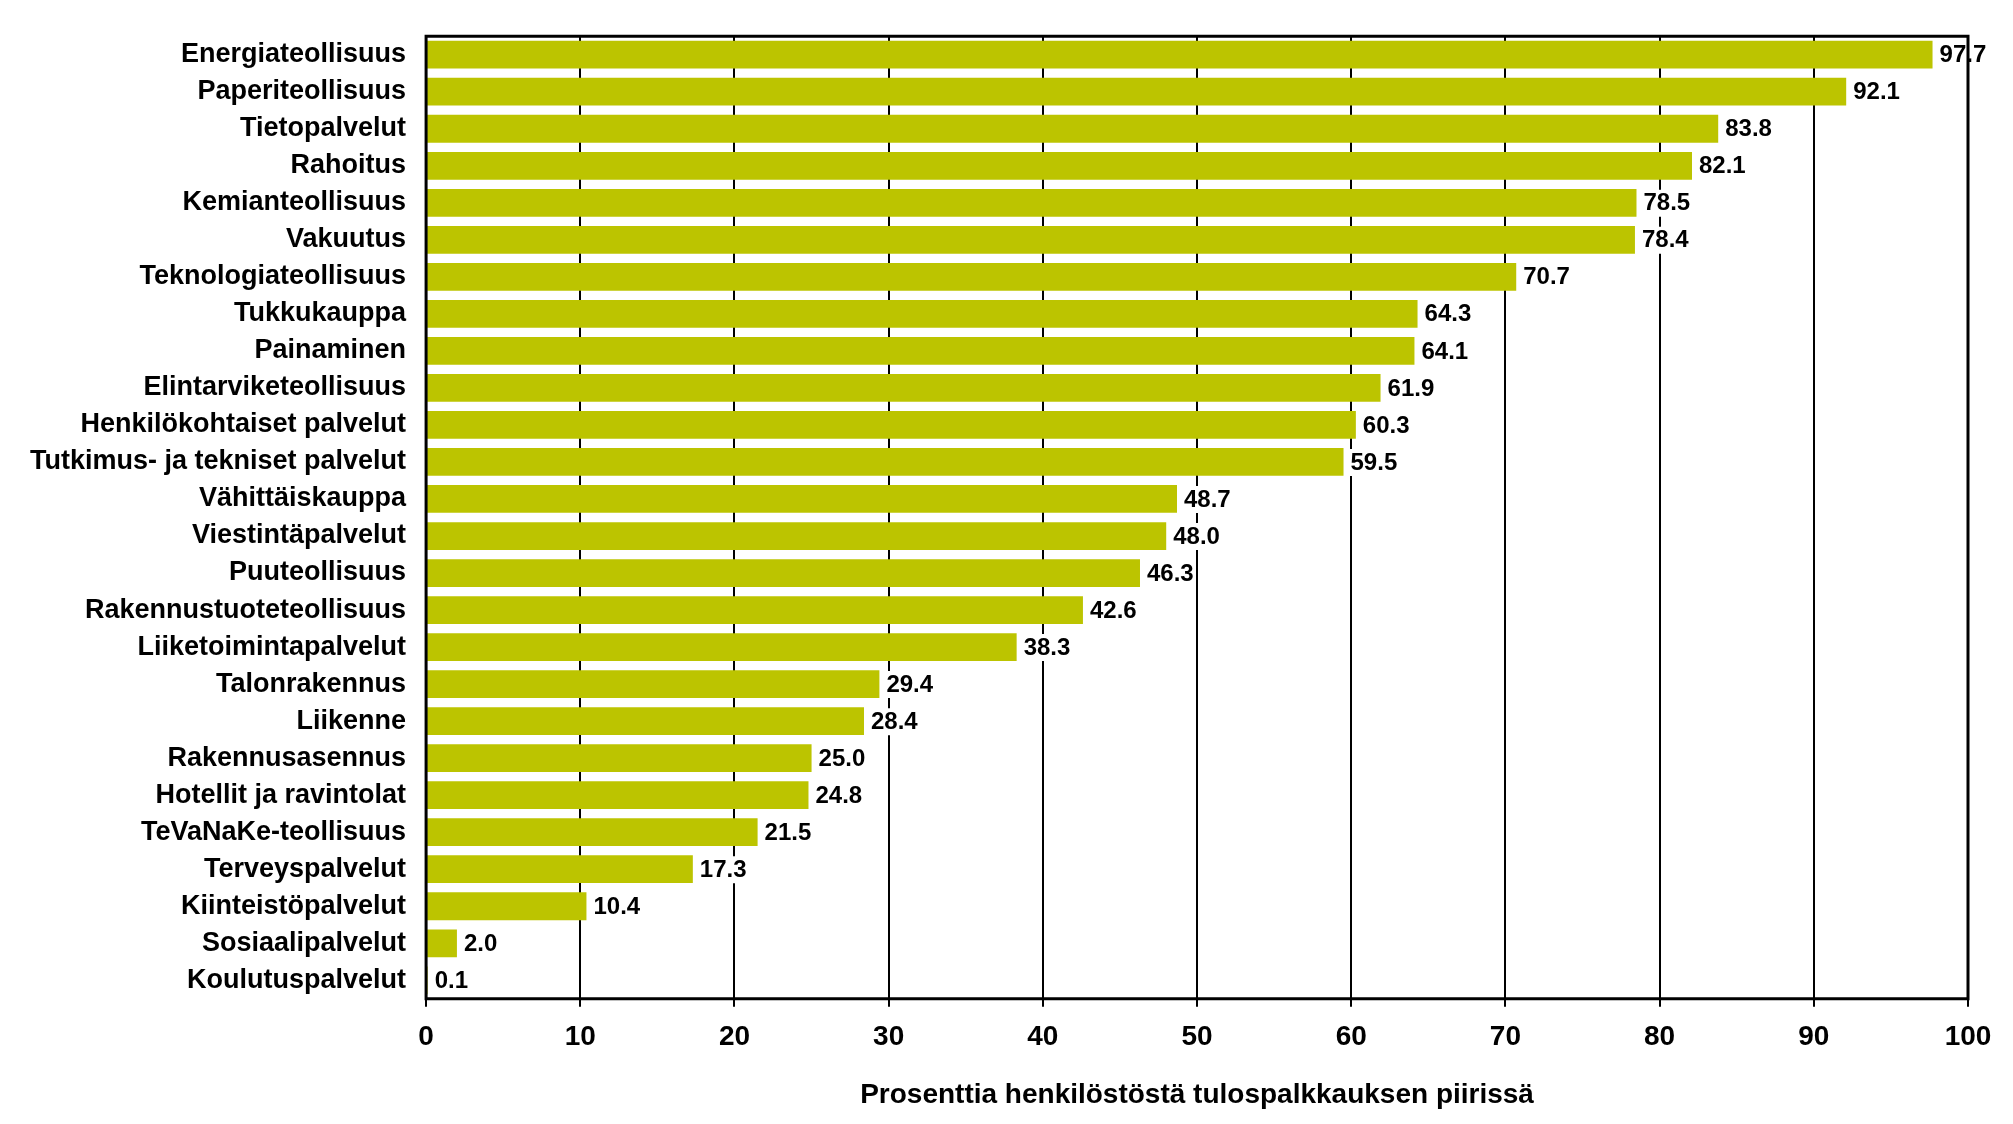  Describe the element at coordinates (294, 53) in the screenshot. I see `y-tick-label: Energiateollisuus` at that location.